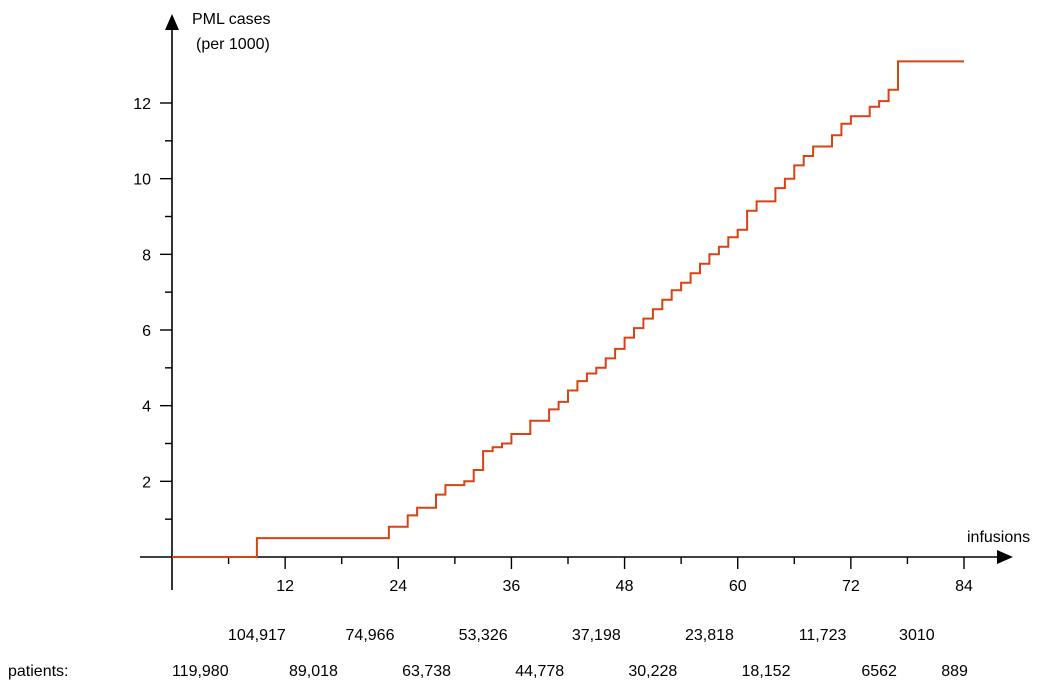  What do you see at coordinates (766, 671) in the screenshot?
I see `patients-lower-5: 18,152` at bounding box center [766, 671].